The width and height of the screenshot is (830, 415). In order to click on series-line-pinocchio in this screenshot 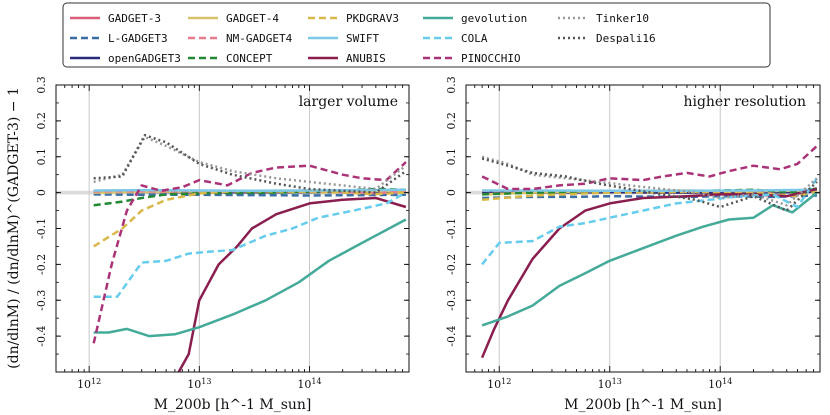, I will do `click(649, 168)`.